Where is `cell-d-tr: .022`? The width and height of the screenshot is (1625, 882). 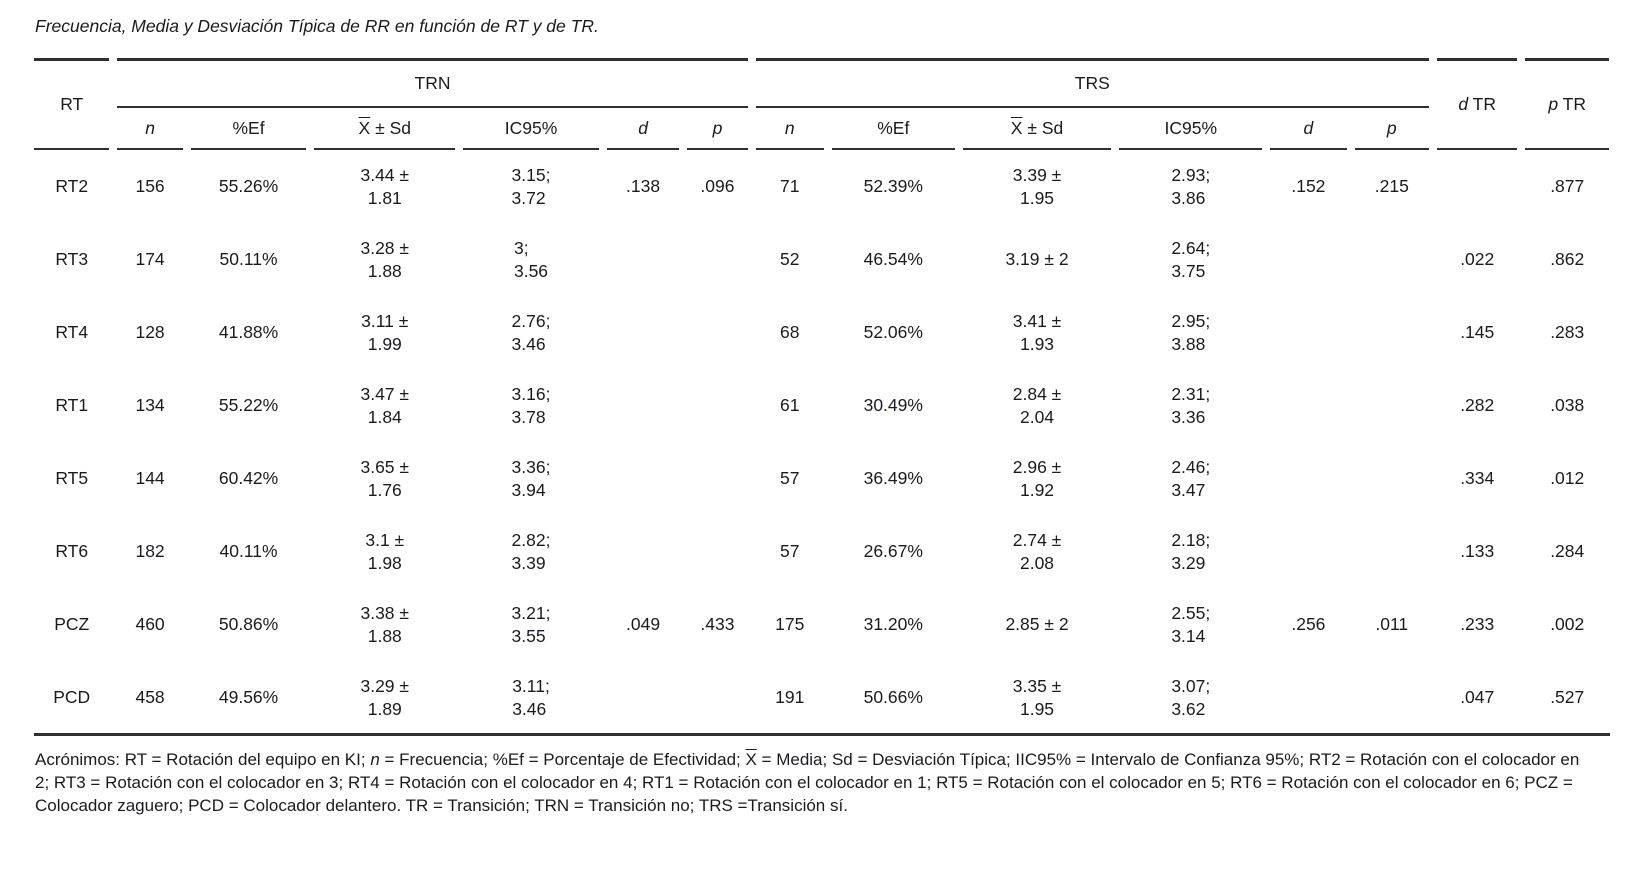
cell-d-tr: .022 is located at coordinates (1477, 259).